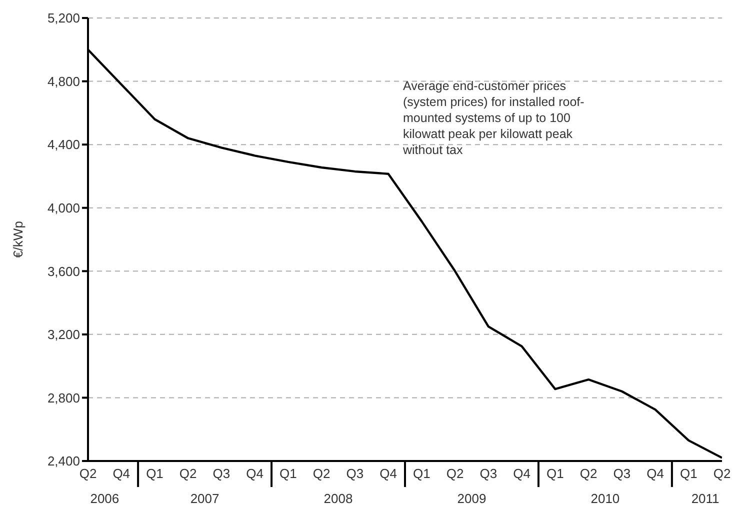 The image size is (742, 524). What do you see at coordinates (105, 498) in the screenshot?
I see `text: 2006` at bounding box center [105, 498].